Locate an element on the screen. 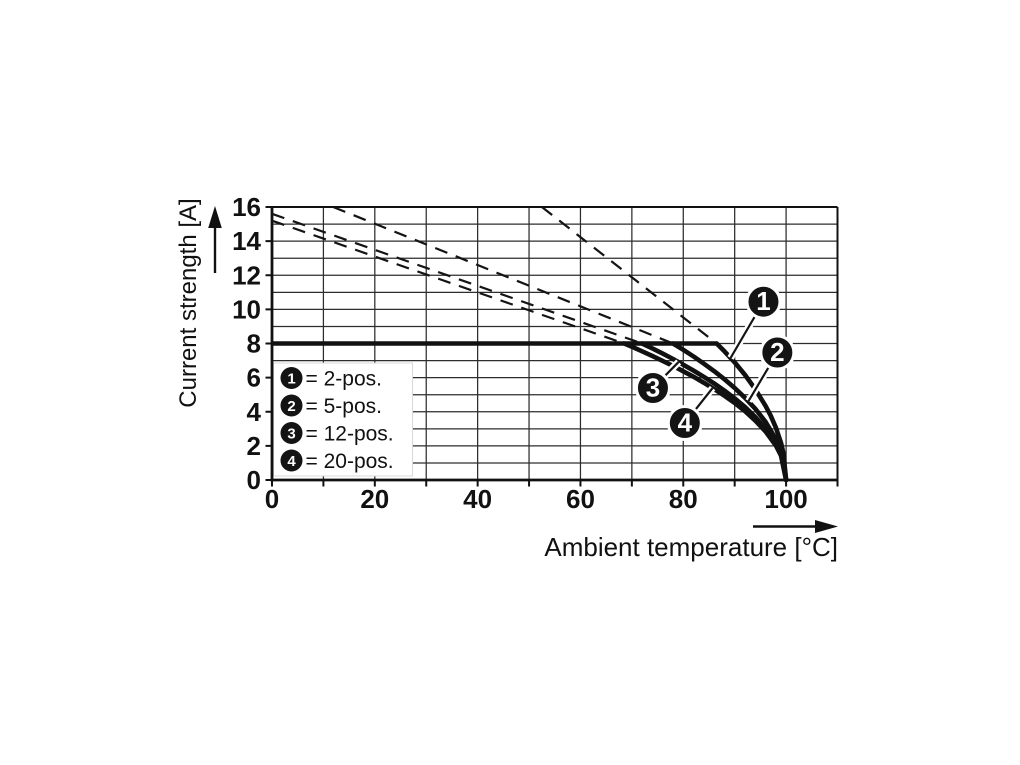 Image resolution: width=1020 pixels, height=765 pixels. curve-markers: 12 34 is located at coordinates (715, 362).